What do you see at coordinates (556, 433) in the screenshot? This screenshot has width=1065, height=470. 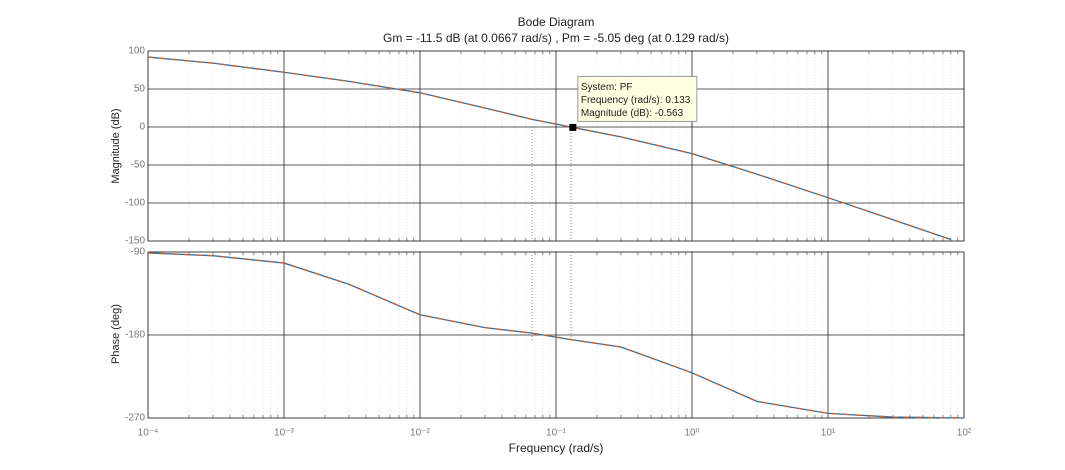 I see `x-tick-label: 10⁻¹` at bounding box center [556, 433].